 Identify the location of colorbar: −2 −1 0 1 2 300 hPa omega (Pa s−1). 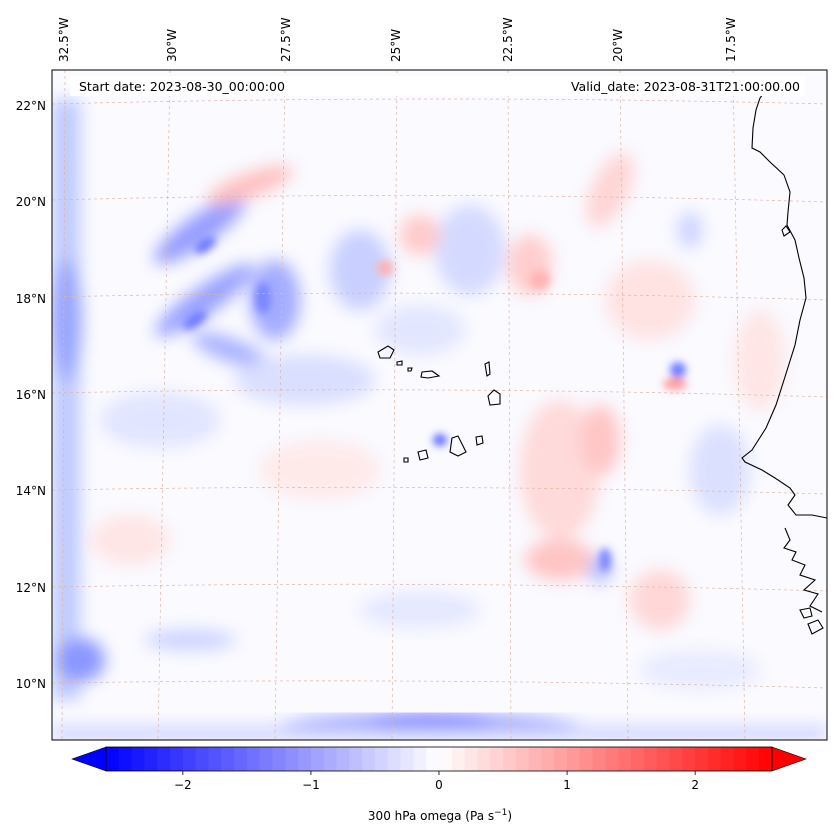
(439, 784).